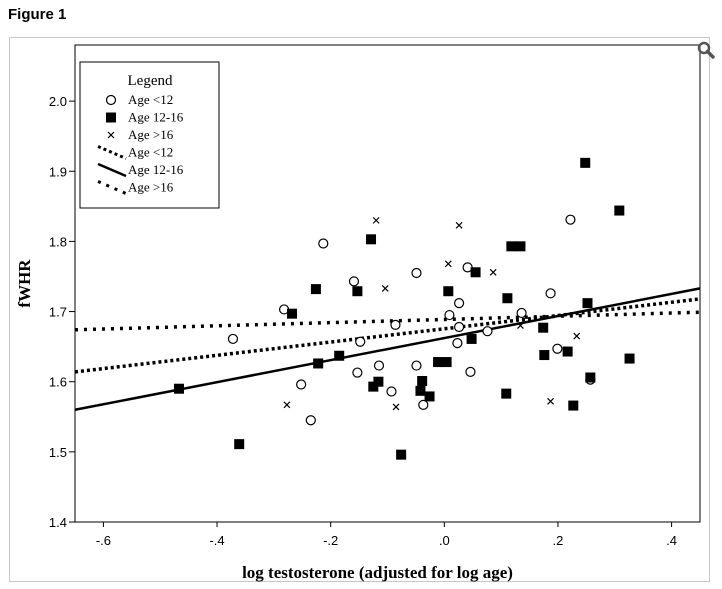 This screenshot has height=589, width=722. I want to click on y-tick-label: 1.4, so click(58, 522).